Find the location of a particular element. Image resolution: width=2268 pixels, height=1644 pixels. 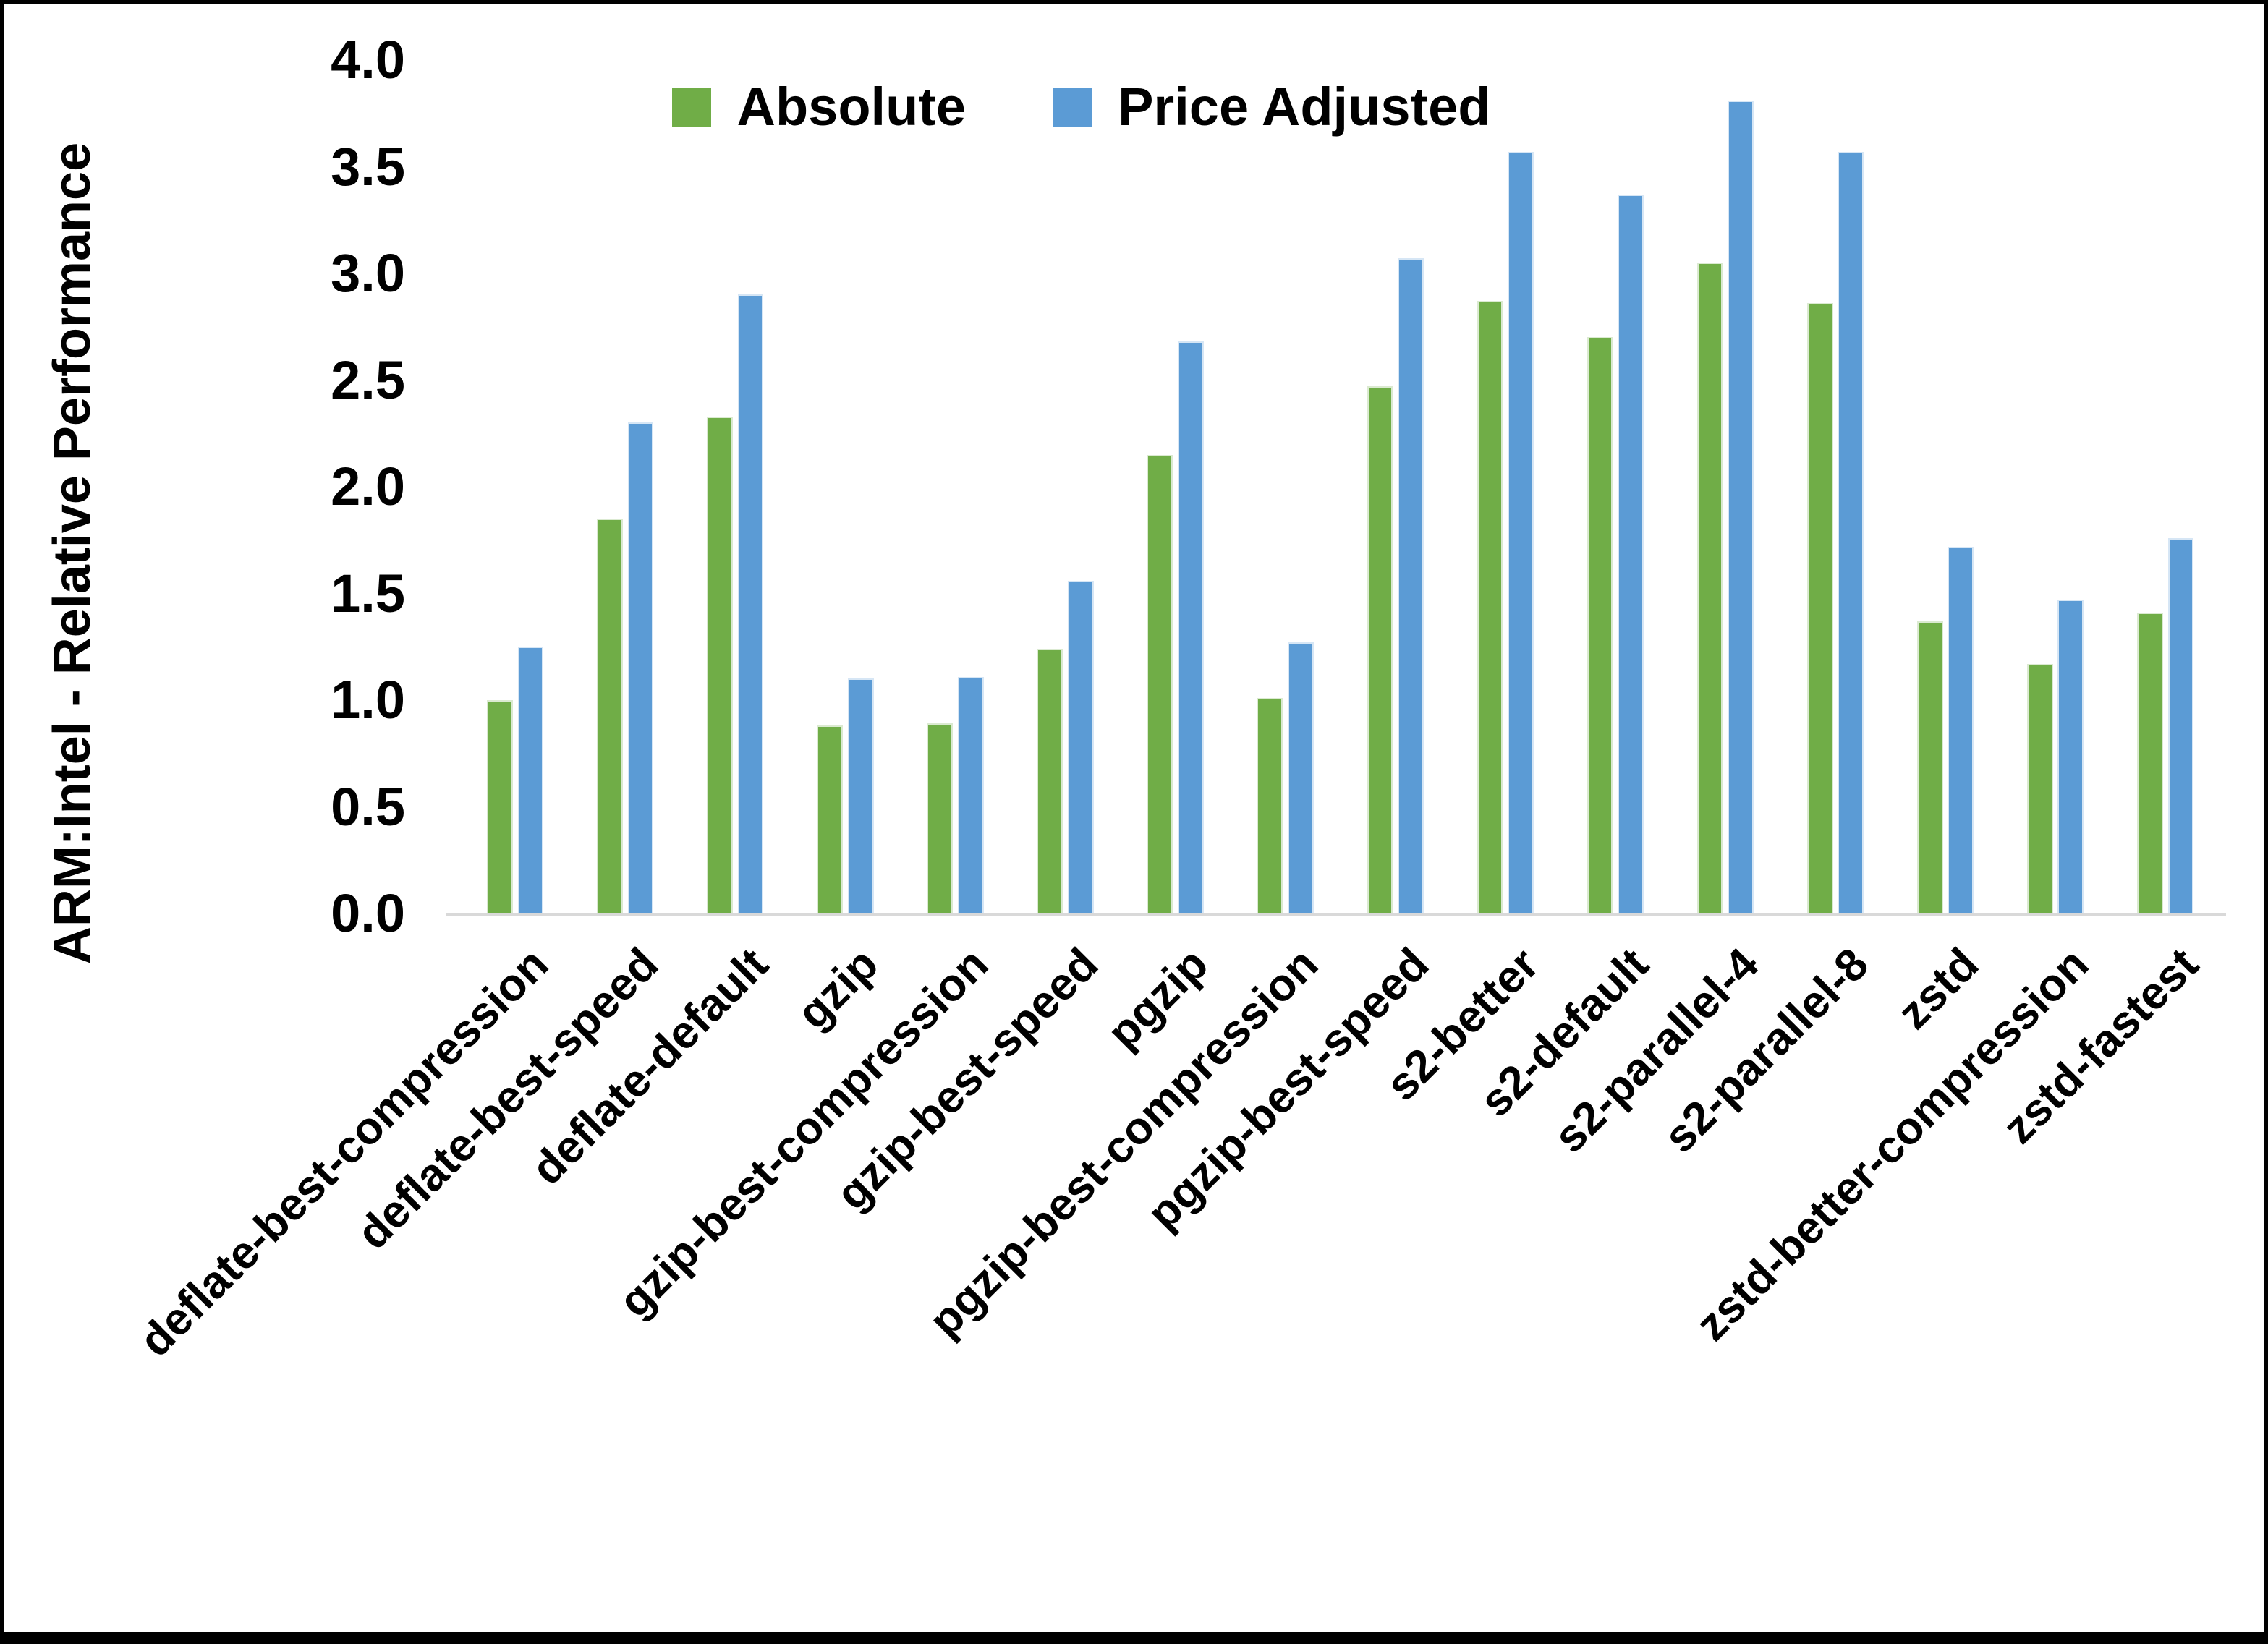

bar-absolute-pgzip-best-speed is located at coordinates (1380, 649).